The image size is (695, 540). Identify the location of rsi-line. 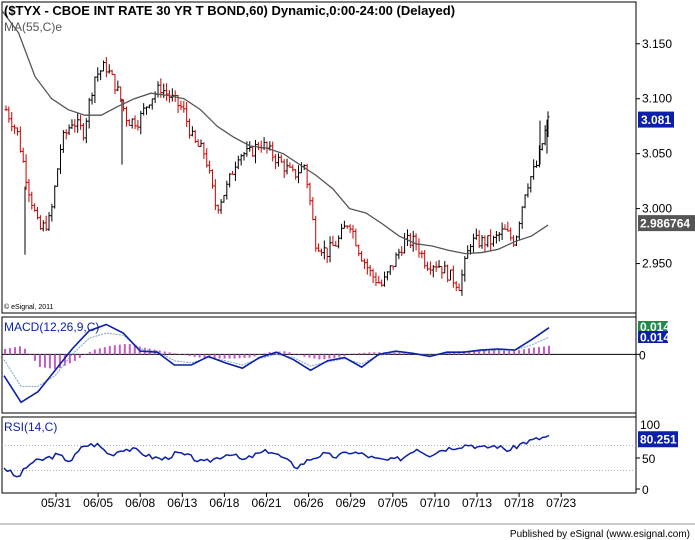
(276, 456).